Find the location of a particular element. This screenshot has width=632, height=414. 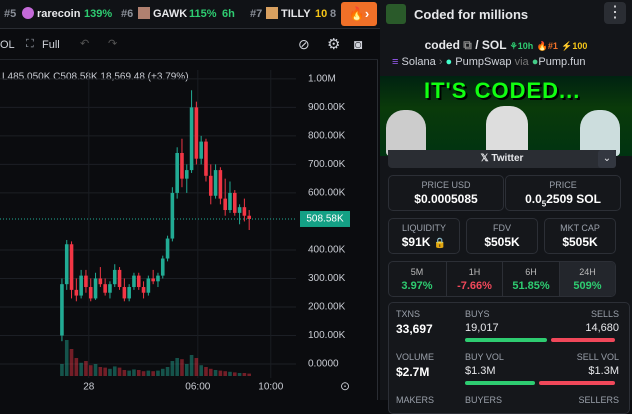

y-tick-label: 1.00M is located at coordinates (322, 78).